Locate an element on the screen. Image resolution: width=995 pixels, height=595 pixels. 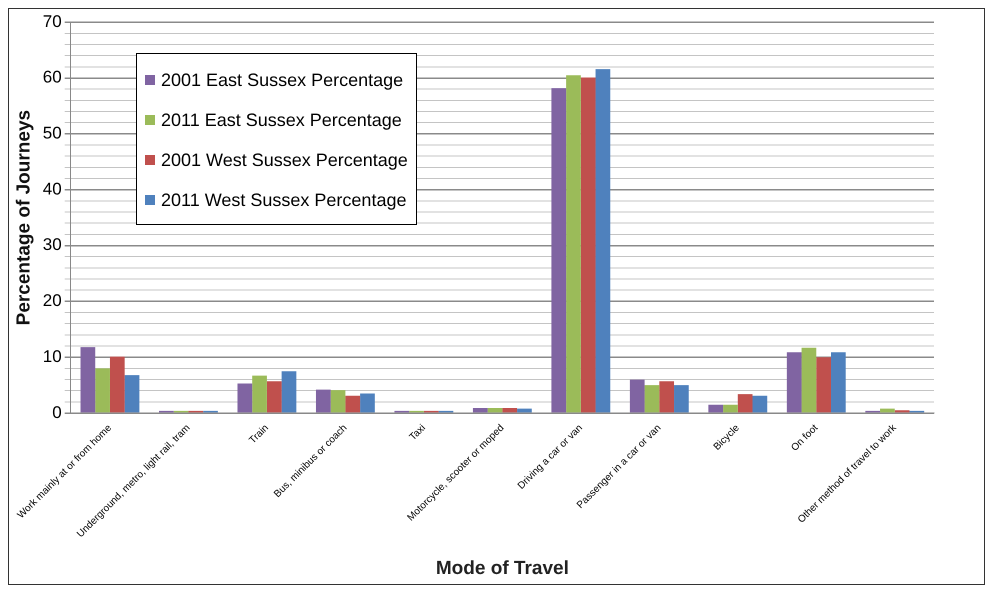
legend-label: 2001 West Sussex Percentage is located at coordinates (284, 160).